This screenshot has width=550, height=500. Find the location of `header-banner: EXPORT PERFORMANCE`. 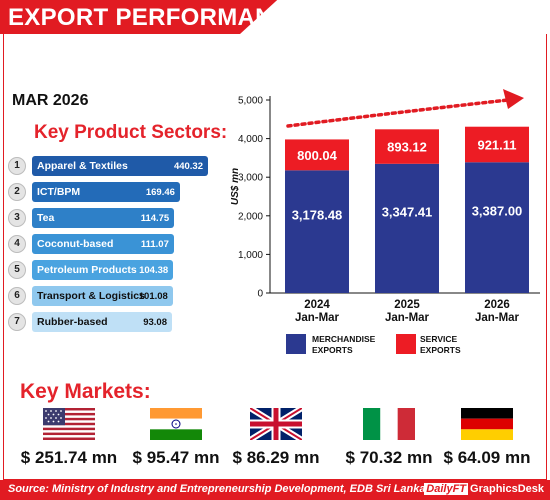

header-banner: EXPORT PERFORMANCE is located at coordinates (275, 17).